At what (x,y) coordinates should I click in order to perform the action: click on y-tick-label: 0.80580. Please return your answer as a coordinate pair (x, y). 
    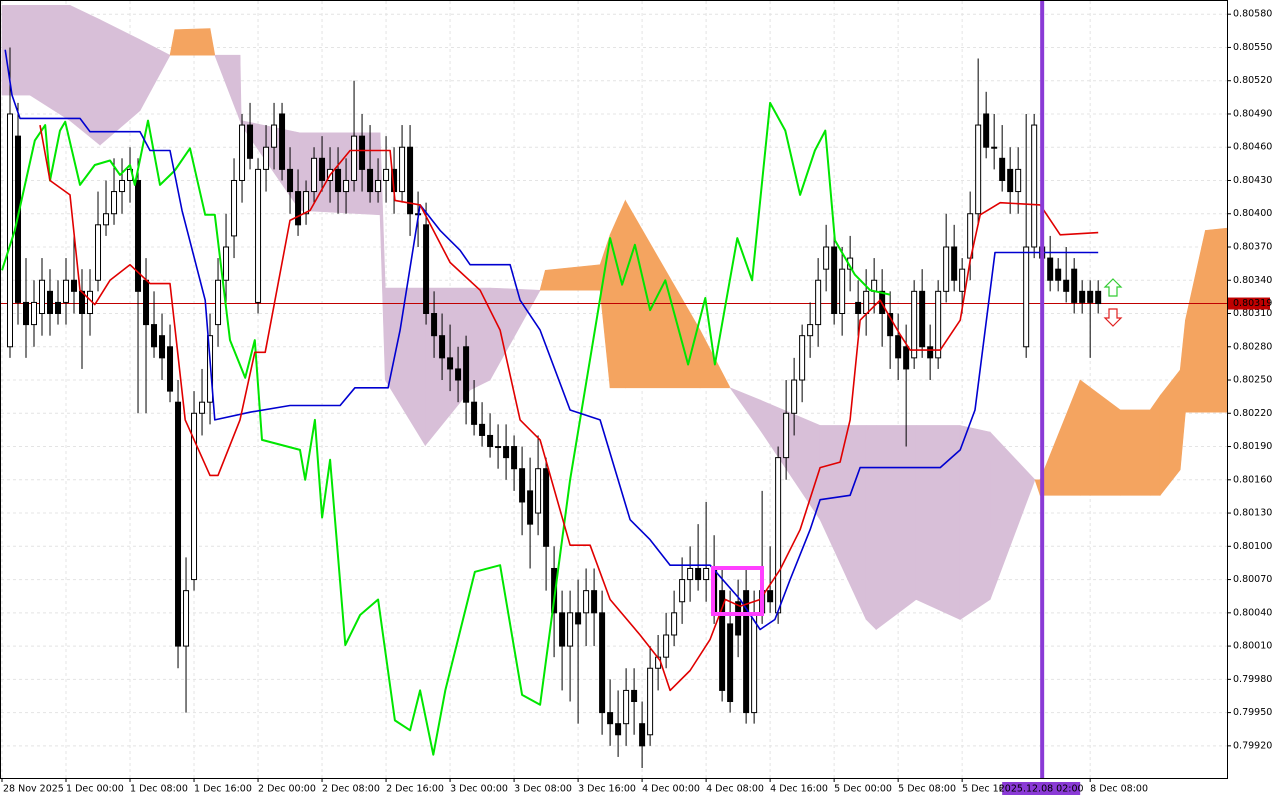
    Looking at the image, I should click on (1252, 14).